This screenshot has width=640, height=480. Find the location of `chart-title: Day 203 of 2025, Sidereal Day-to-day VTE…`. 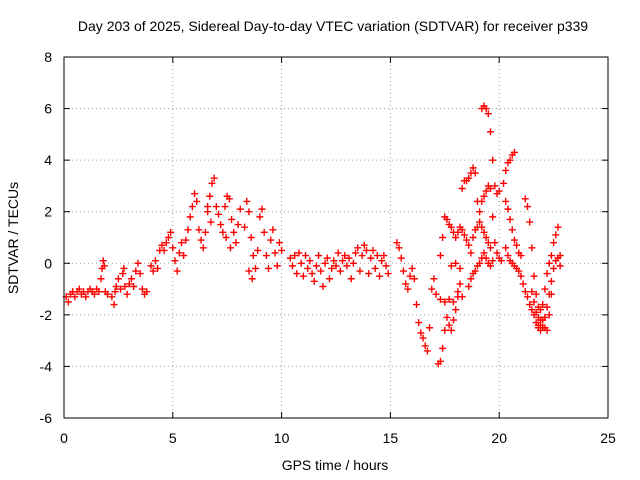

chart-title: Day 203 of 2025, Sidereal Day-to-day VTE… is located at coordinates (333, 26).